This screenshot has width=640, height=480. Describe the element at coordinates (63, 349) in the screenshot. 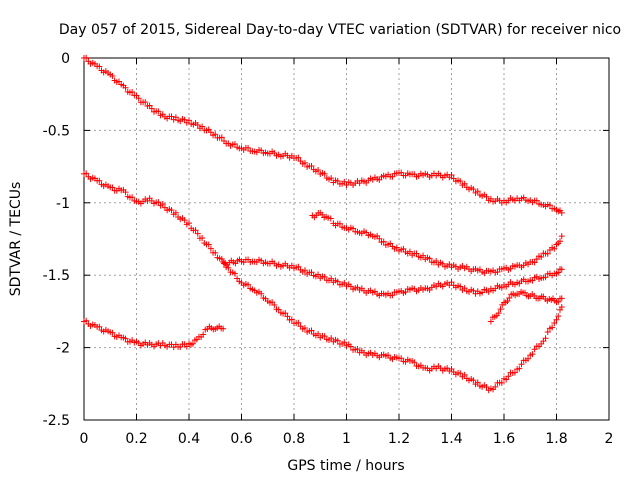

I see `y-tick-label: -2` at that location.